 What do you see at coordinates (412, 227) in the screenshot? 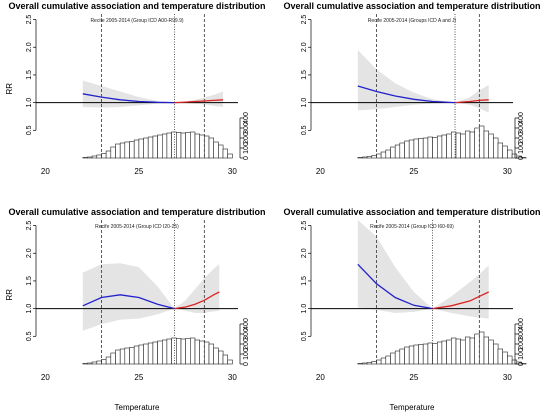
I see `chart-subtitle: Recife 2005-2014 (Group ICD I60-69)` at bounding box center [412, 227].